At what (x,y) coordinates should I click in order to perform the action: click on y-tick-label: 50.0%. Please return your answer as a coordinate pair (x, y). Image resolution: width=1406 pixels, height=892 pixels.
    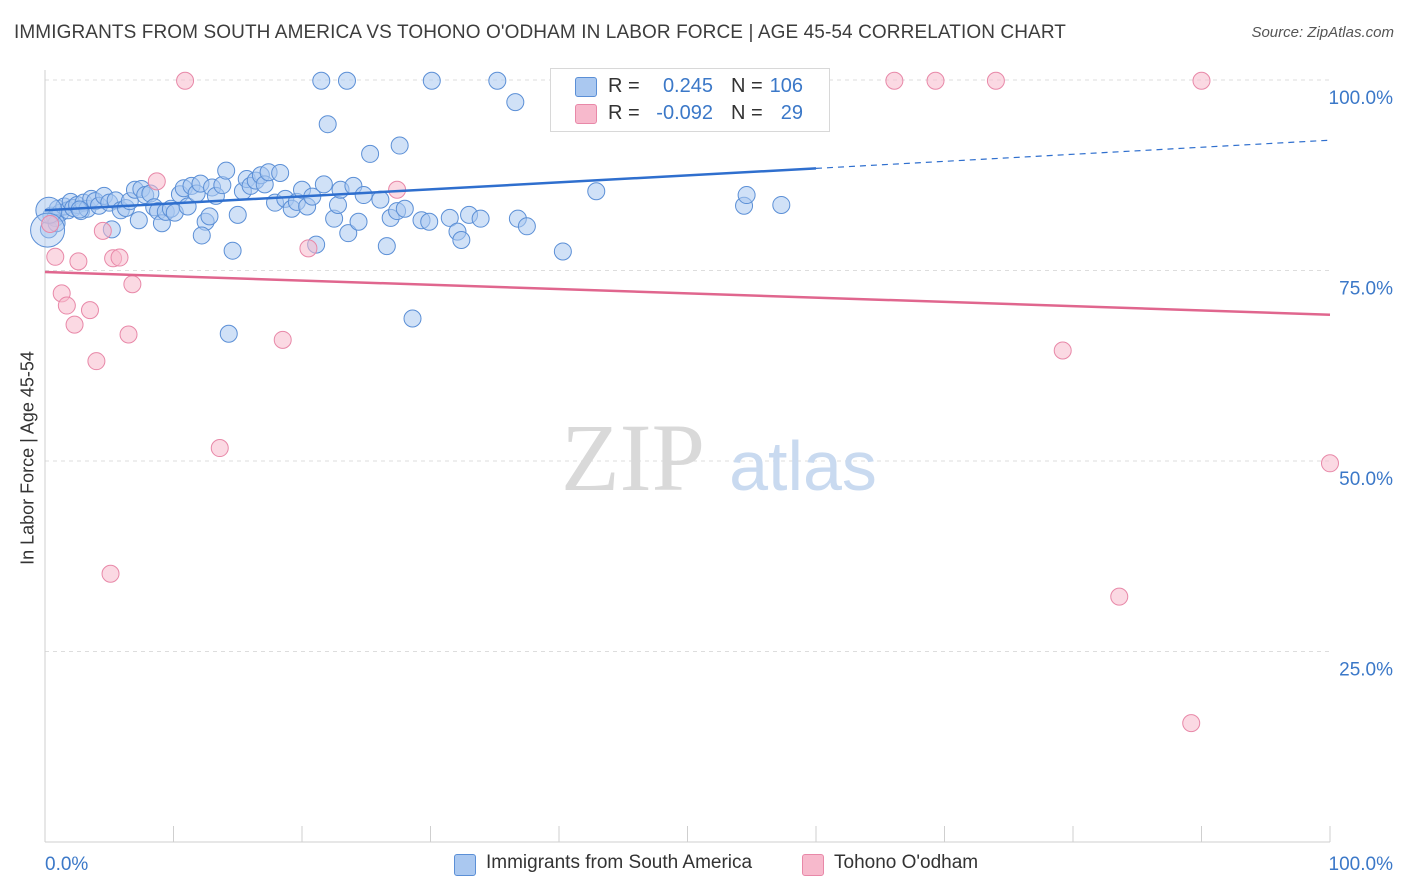
    Looking at the image, I should click on (1366, 479).